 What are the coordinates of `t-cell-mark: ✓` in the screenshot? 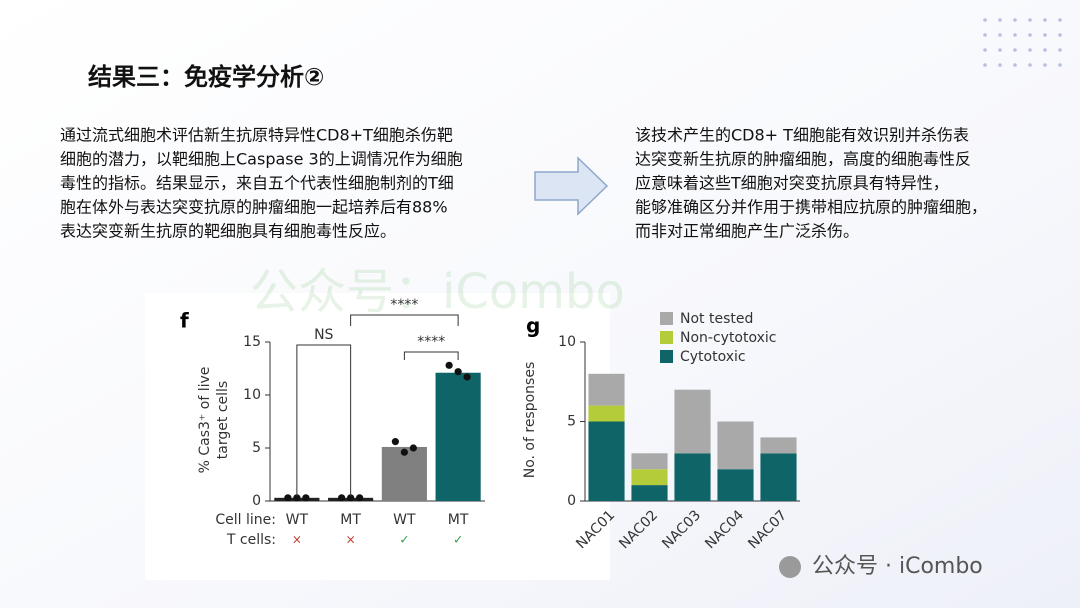 It's located at (458, 540).